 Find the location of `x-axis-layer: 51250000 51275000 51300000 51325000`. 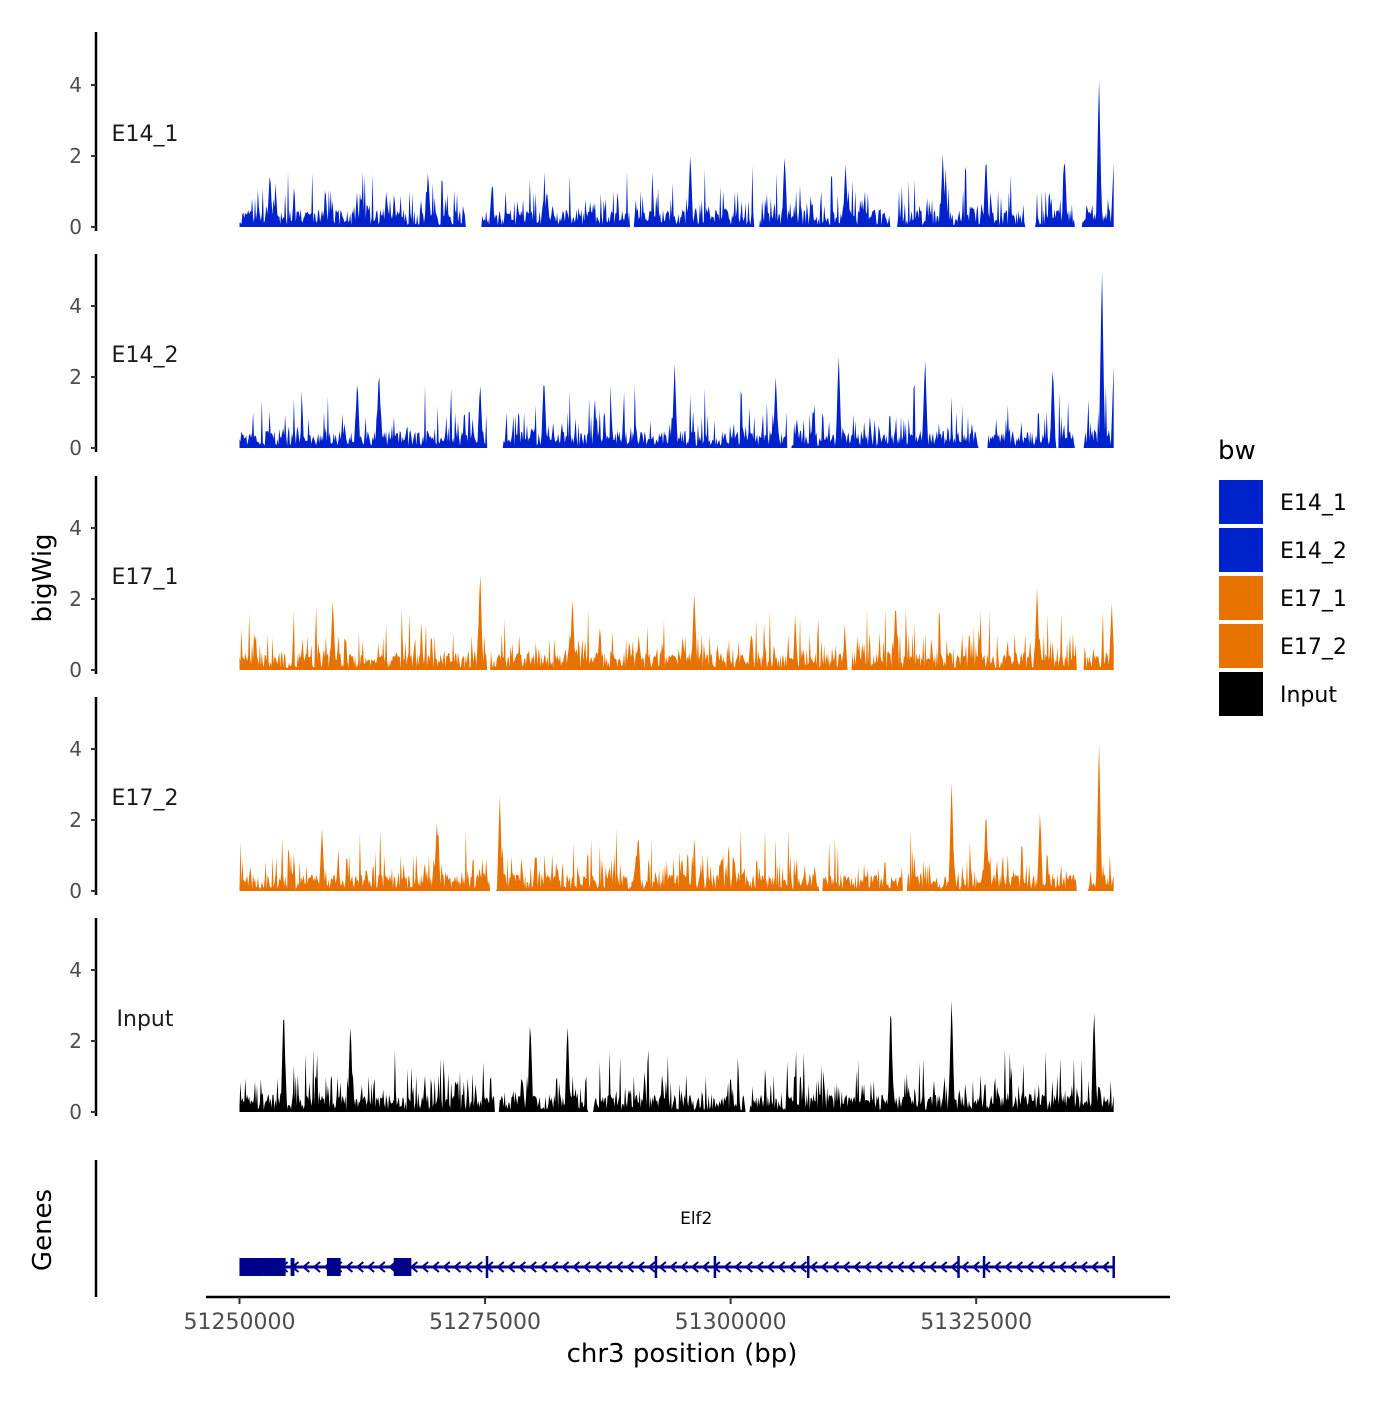

x-axis-layer: 51250000 51275000 51300000 51325000 is located at coordinates (676, 1315).